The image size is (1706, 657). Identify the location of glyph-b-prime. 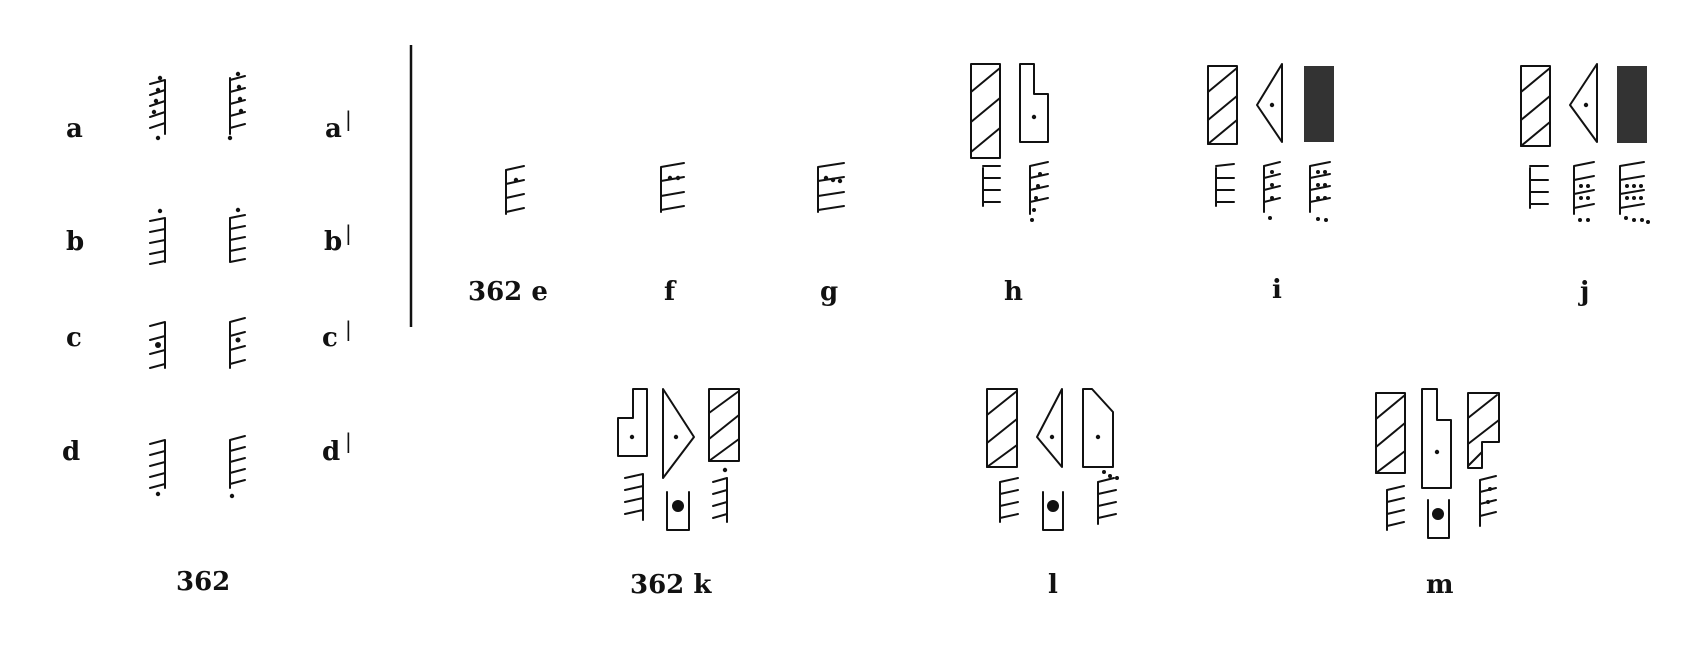
(237, 235).